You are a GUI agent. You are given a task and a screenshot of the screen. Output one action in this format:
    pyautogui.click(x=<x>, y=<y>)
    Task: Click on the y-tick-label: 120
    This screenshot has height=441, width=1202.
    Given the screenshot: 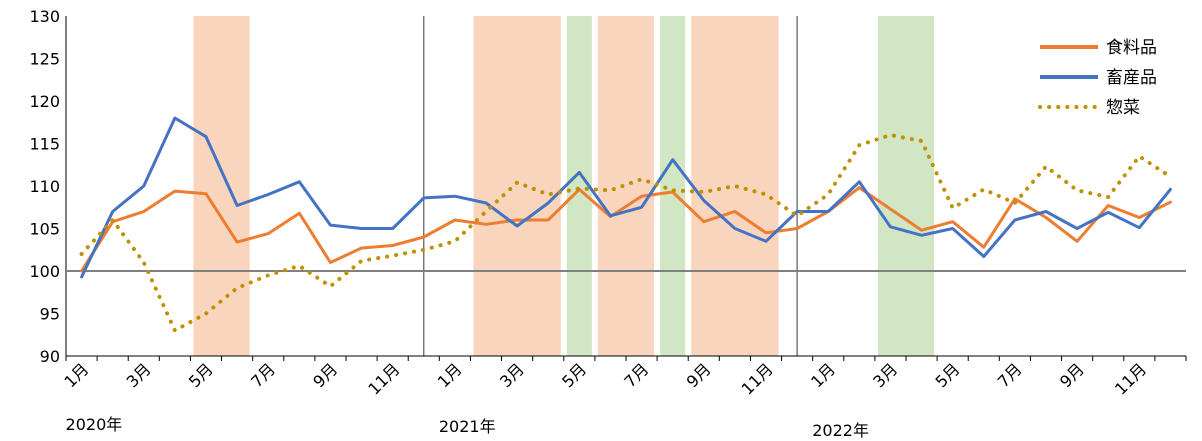 What is the action you would take?
    pyautogui.click(x=44, y=101)
    